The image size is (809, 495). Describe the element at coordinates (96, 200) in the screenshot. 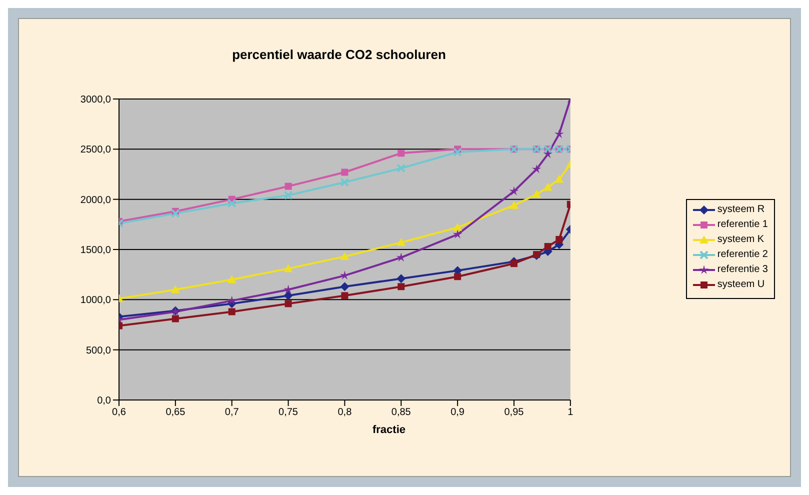

I see `y-tick-label: 2000,0` at that location.